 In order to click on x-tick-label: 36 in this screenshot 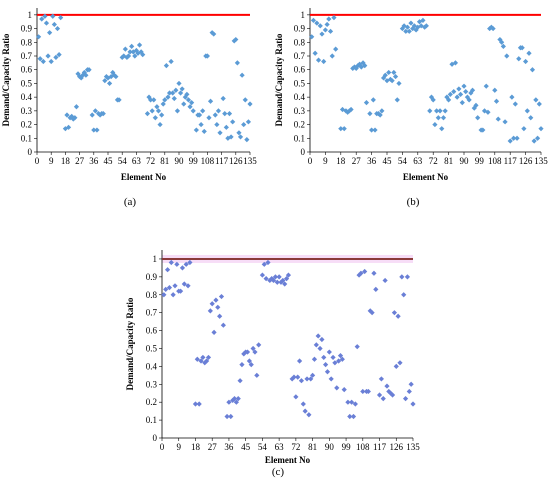, I will do `click(94, 161)`.